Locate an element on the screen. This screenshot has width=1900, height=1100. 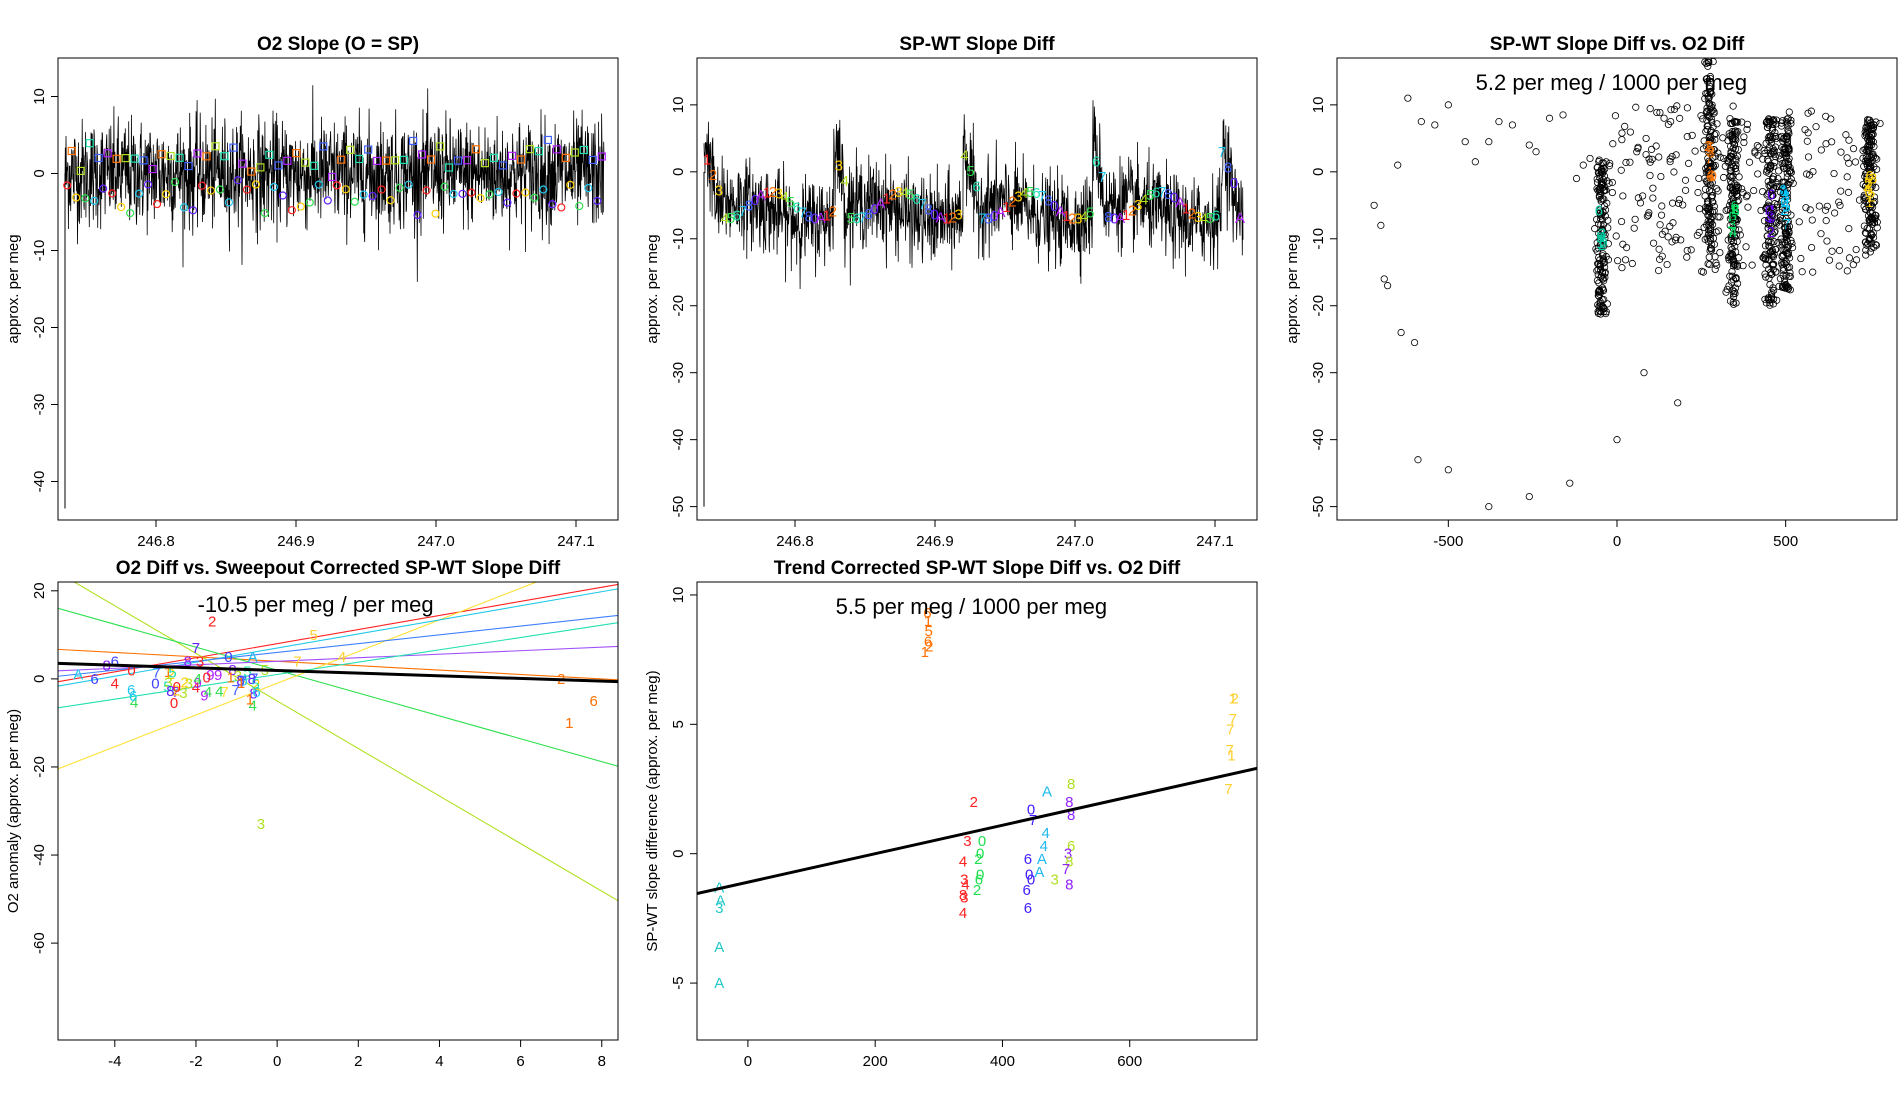
cycle-label: 5 is located at coordinates (910, 195).